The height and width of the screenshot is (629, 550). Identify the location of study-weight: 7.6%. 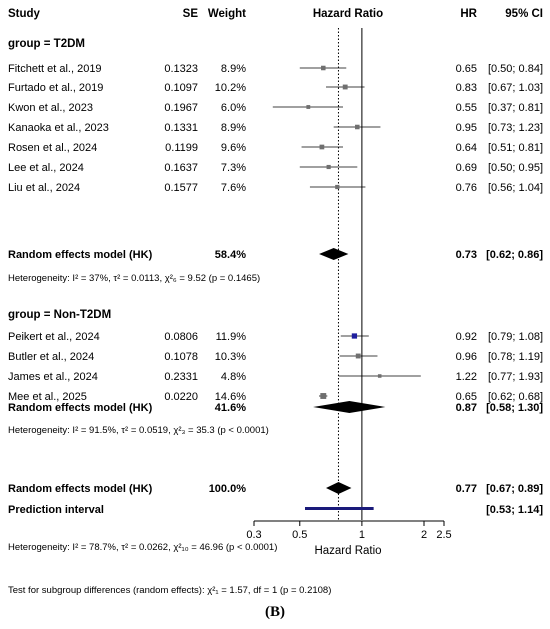
(233, 188).